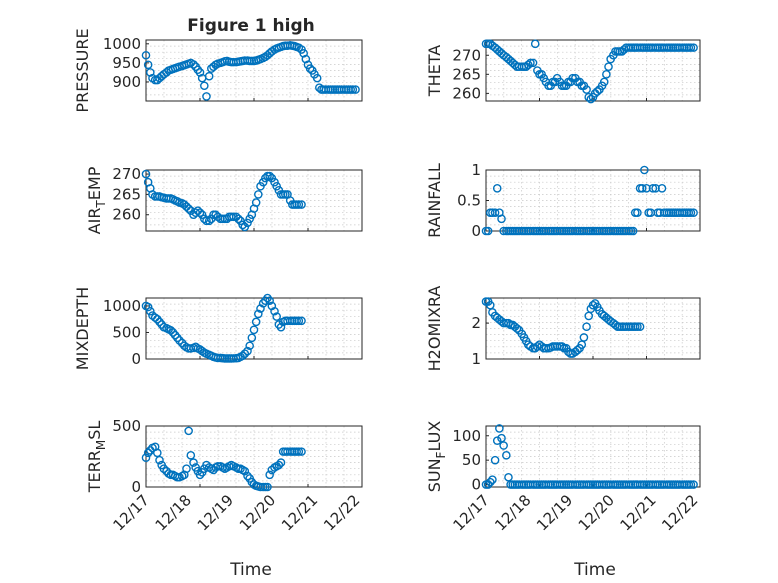 The height and width of the screenshot is (583, 778). Describe the element at coordinates (251, 26) in the screenshot. I see `figure-title: Figure 1 high` at that location.